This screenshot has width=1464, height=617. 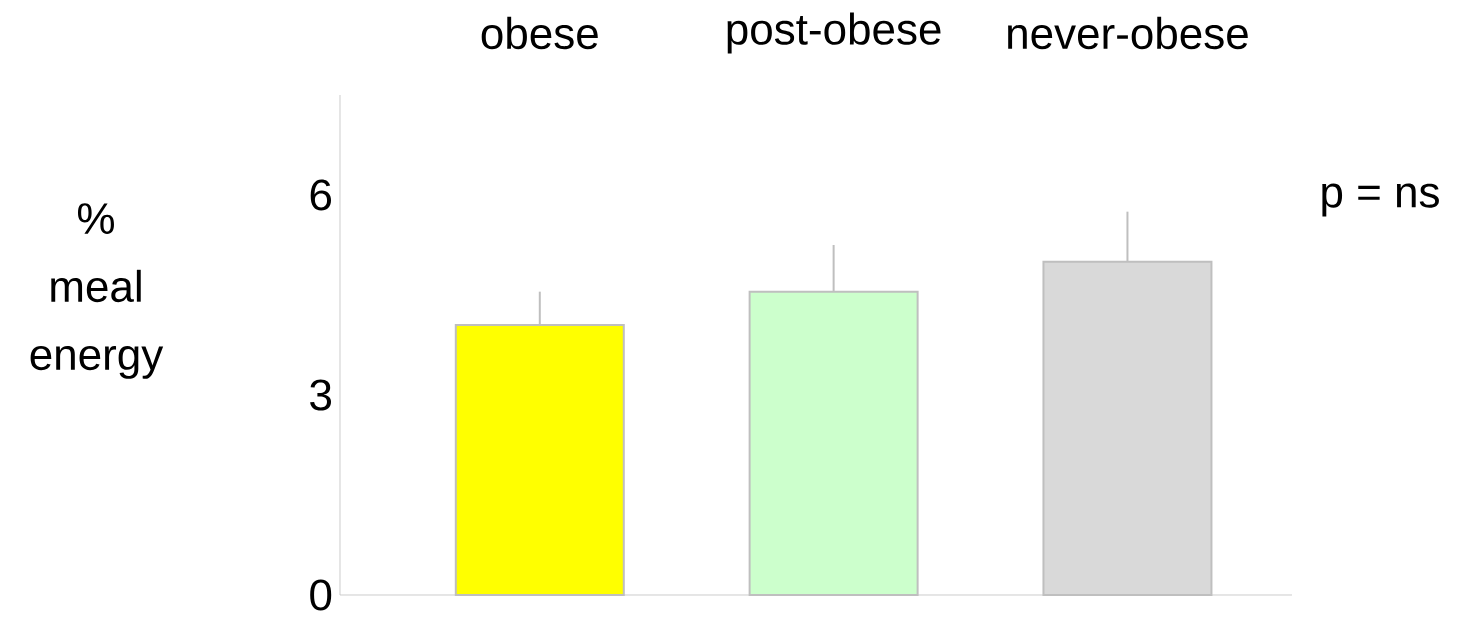 I want to click on x-tick-label: obese, so click(x=539, y=33).